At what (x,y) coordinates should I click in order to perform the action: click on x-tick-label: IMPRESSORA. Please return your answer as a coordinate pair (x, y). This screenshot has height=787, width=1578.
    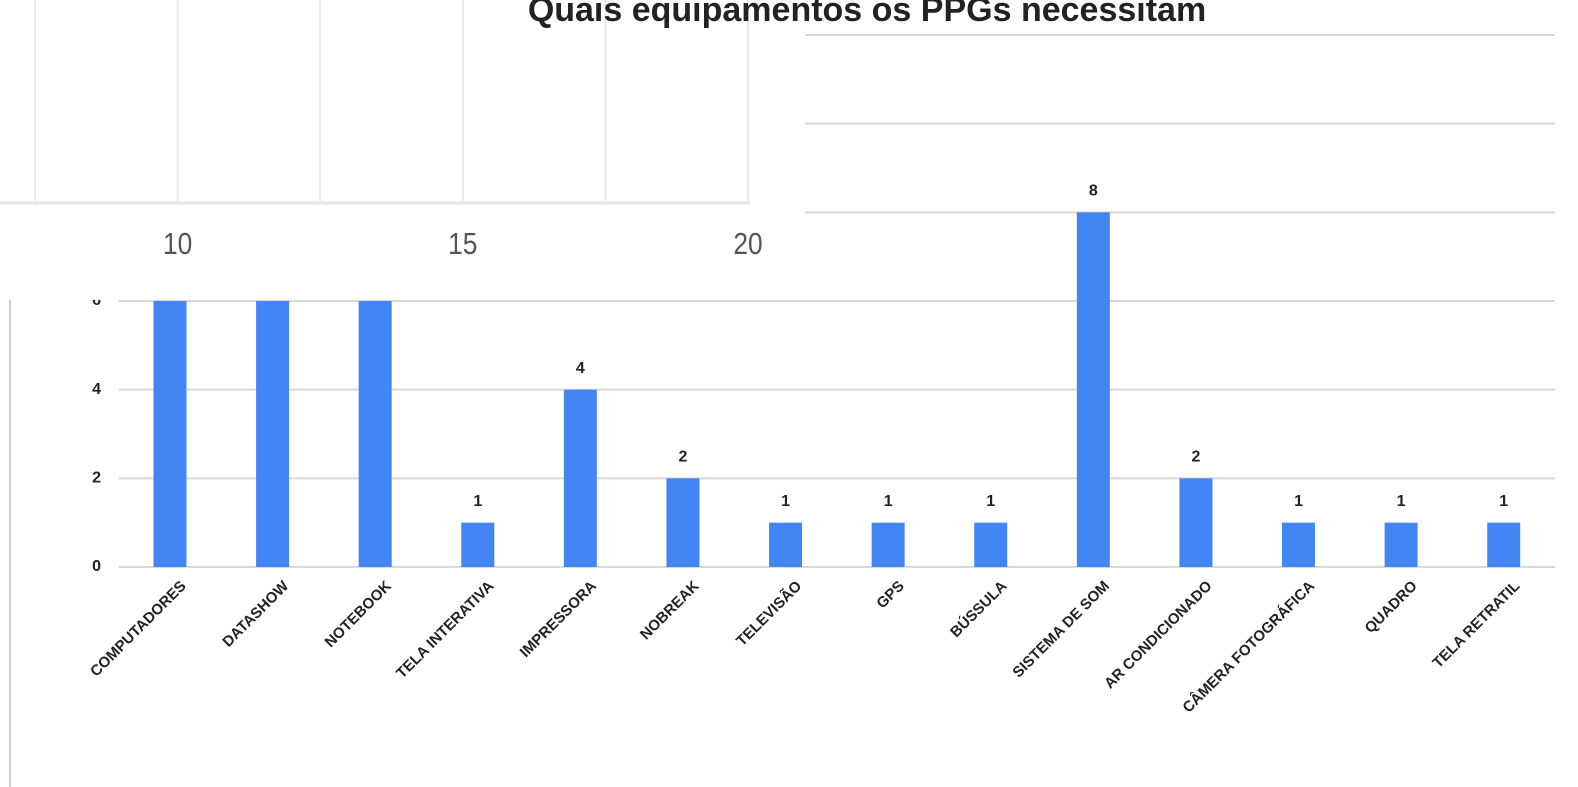
    Looking at the image, I should click on (558, 619).